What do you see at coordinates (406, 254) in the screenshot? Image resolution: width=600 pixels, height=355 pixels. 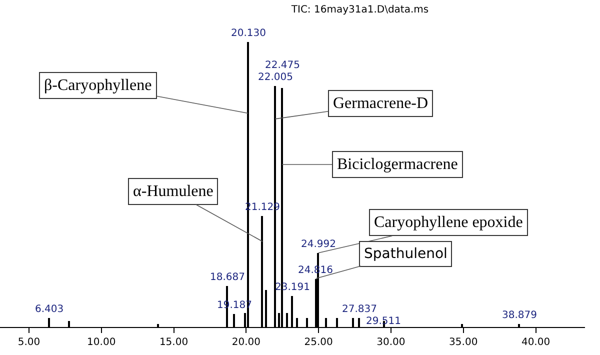 I see `annotation: Spathulenol` at bounding box center [406, 254].